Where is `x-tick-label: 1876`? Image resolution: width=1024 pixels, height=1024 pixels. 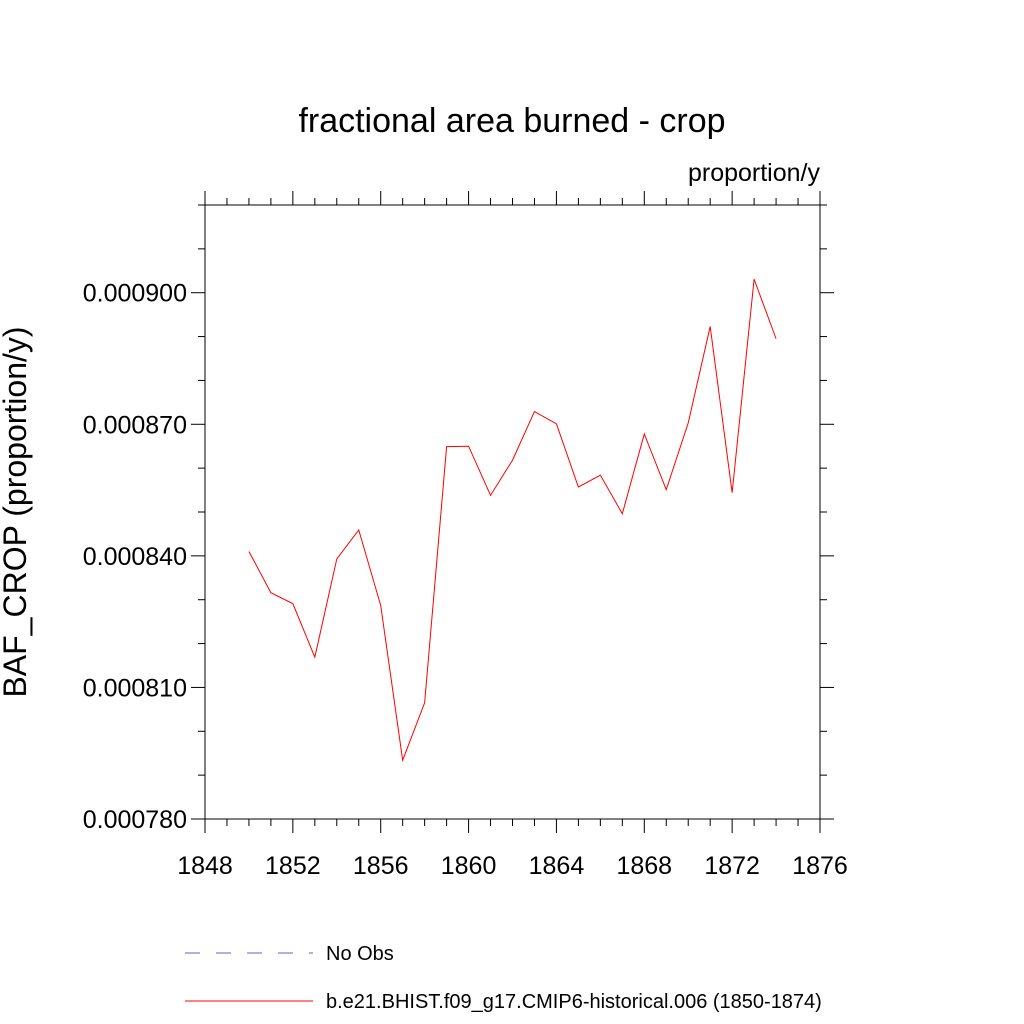
x-tick-label: 1876 is located at coordinates (820, 866).